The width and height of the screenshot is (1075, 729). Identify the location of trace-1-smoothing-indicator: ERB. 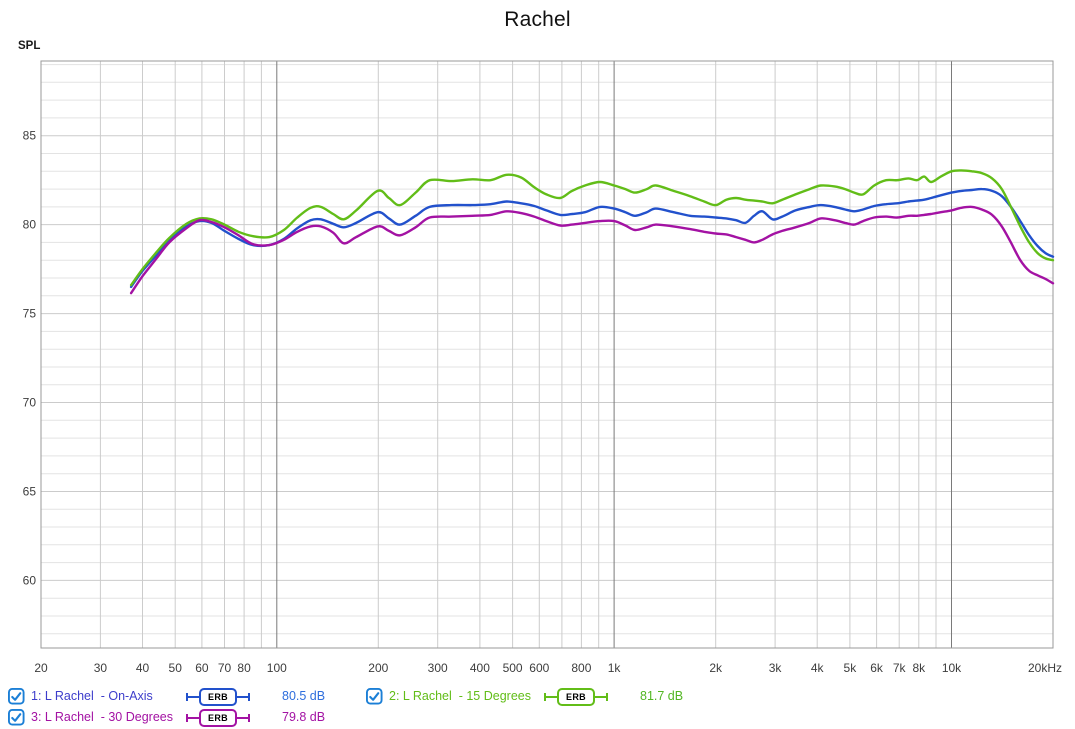
(218, 697).